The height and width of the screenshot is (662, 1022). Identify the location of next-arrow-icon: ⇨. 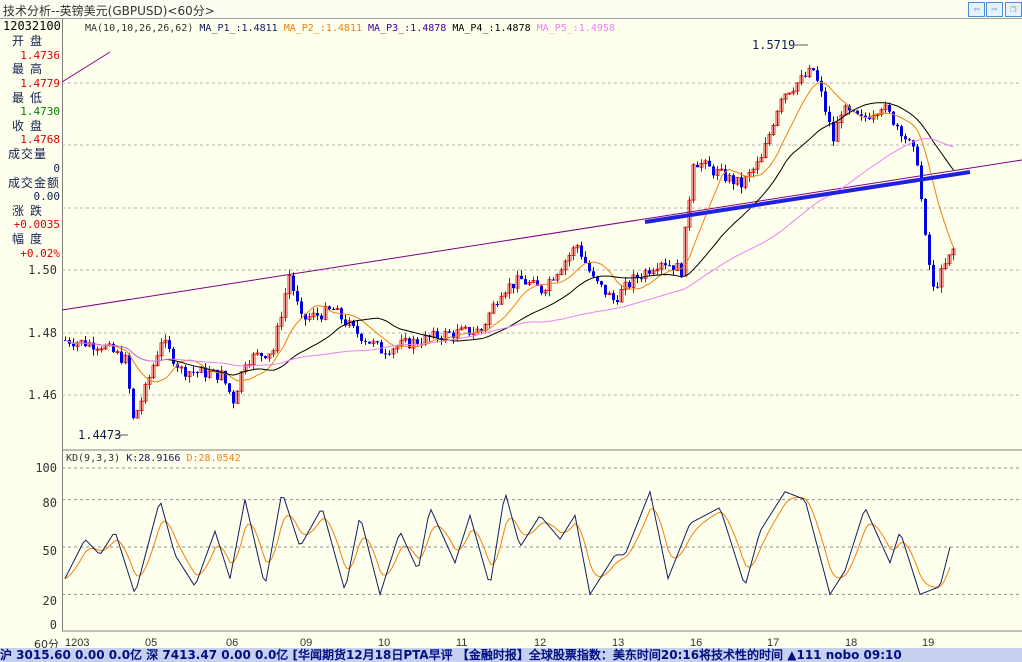
(994, 9).